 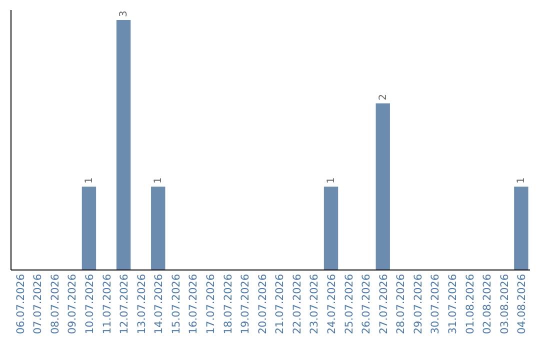 What do you see at coordinates (107, 304) in the screenshot?
I see `x-tick-label: 11.07.2026` at bounding box center [107, 304].